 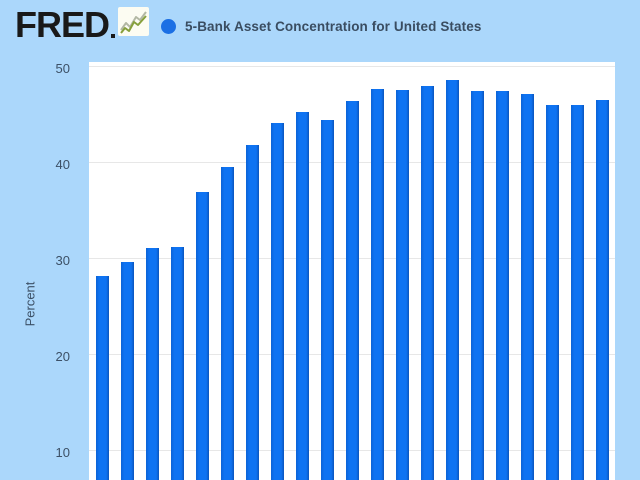 What do you see at coordinates (228, 323) in the screenshot?
I see `bar-2001` at bounding box center [228, 323].